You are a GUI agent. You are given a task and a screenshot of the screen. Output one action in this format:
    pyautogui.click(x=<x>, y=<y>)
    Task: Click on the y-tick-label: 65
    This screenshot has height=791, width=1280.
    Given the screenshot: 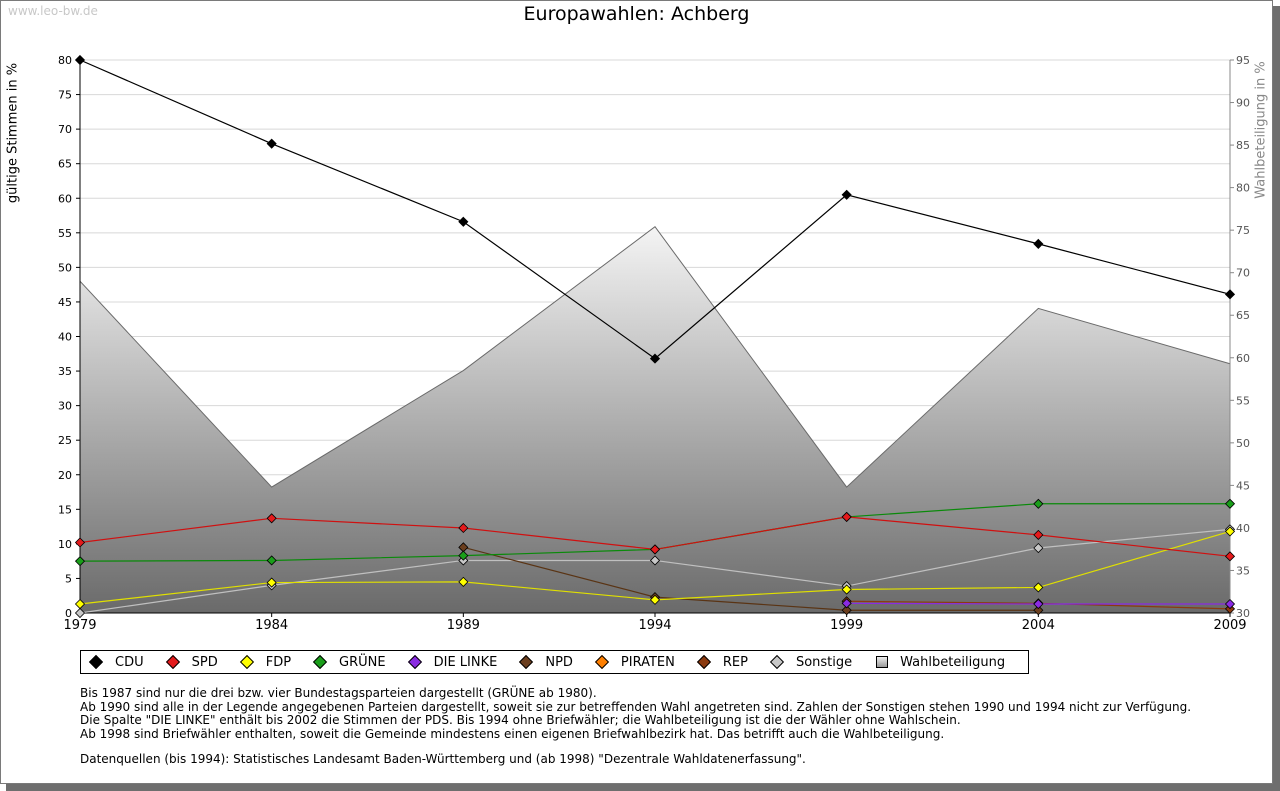 What is the action you would take?
    pyautogui.click(x=65, y=164)
    